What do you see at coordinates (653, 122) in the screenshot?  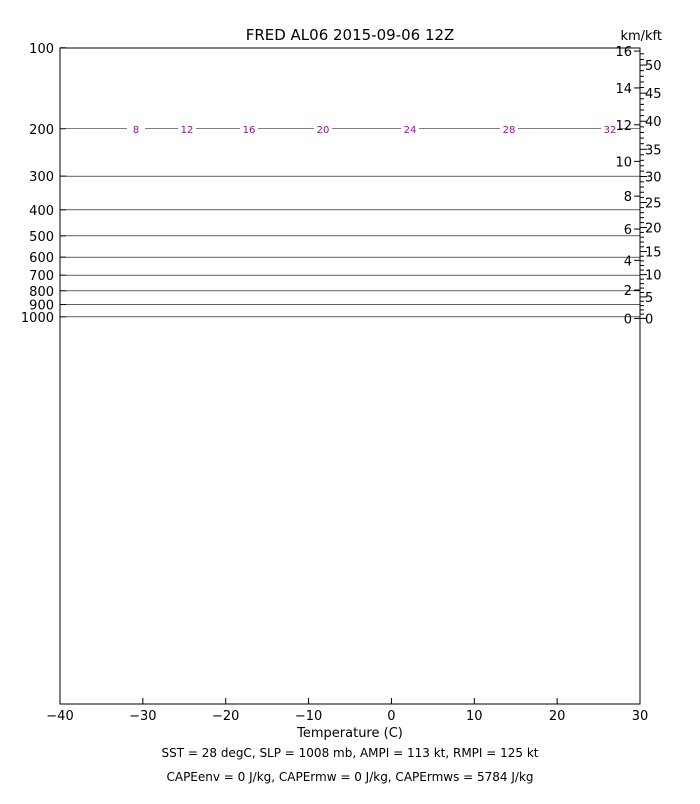 I see `kft-tick-label: 40` at bounding box center [653, 122].